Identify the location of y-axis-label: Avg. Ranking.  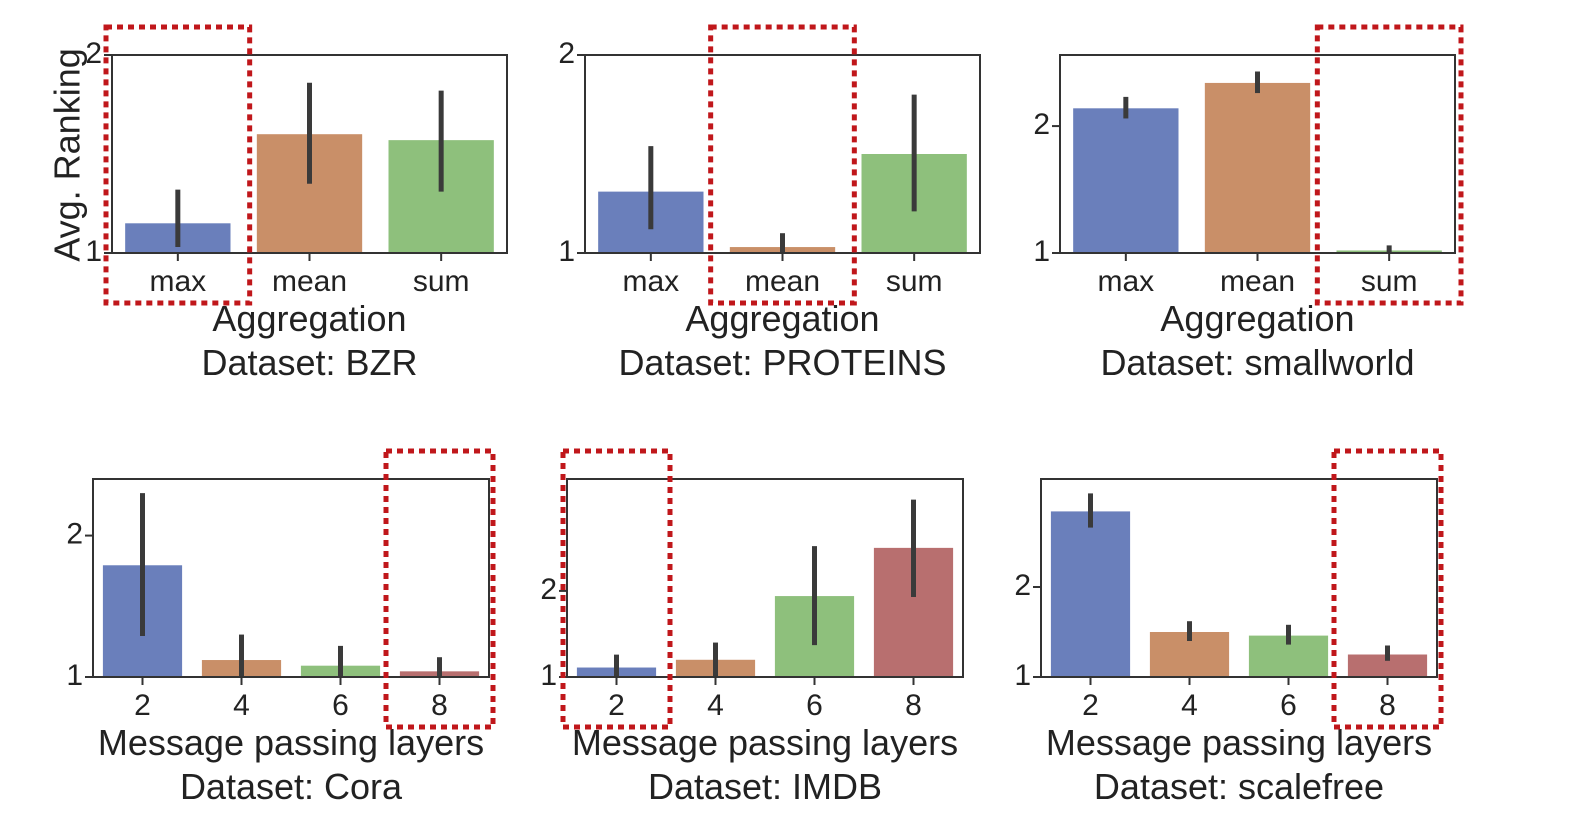
(67, 154).